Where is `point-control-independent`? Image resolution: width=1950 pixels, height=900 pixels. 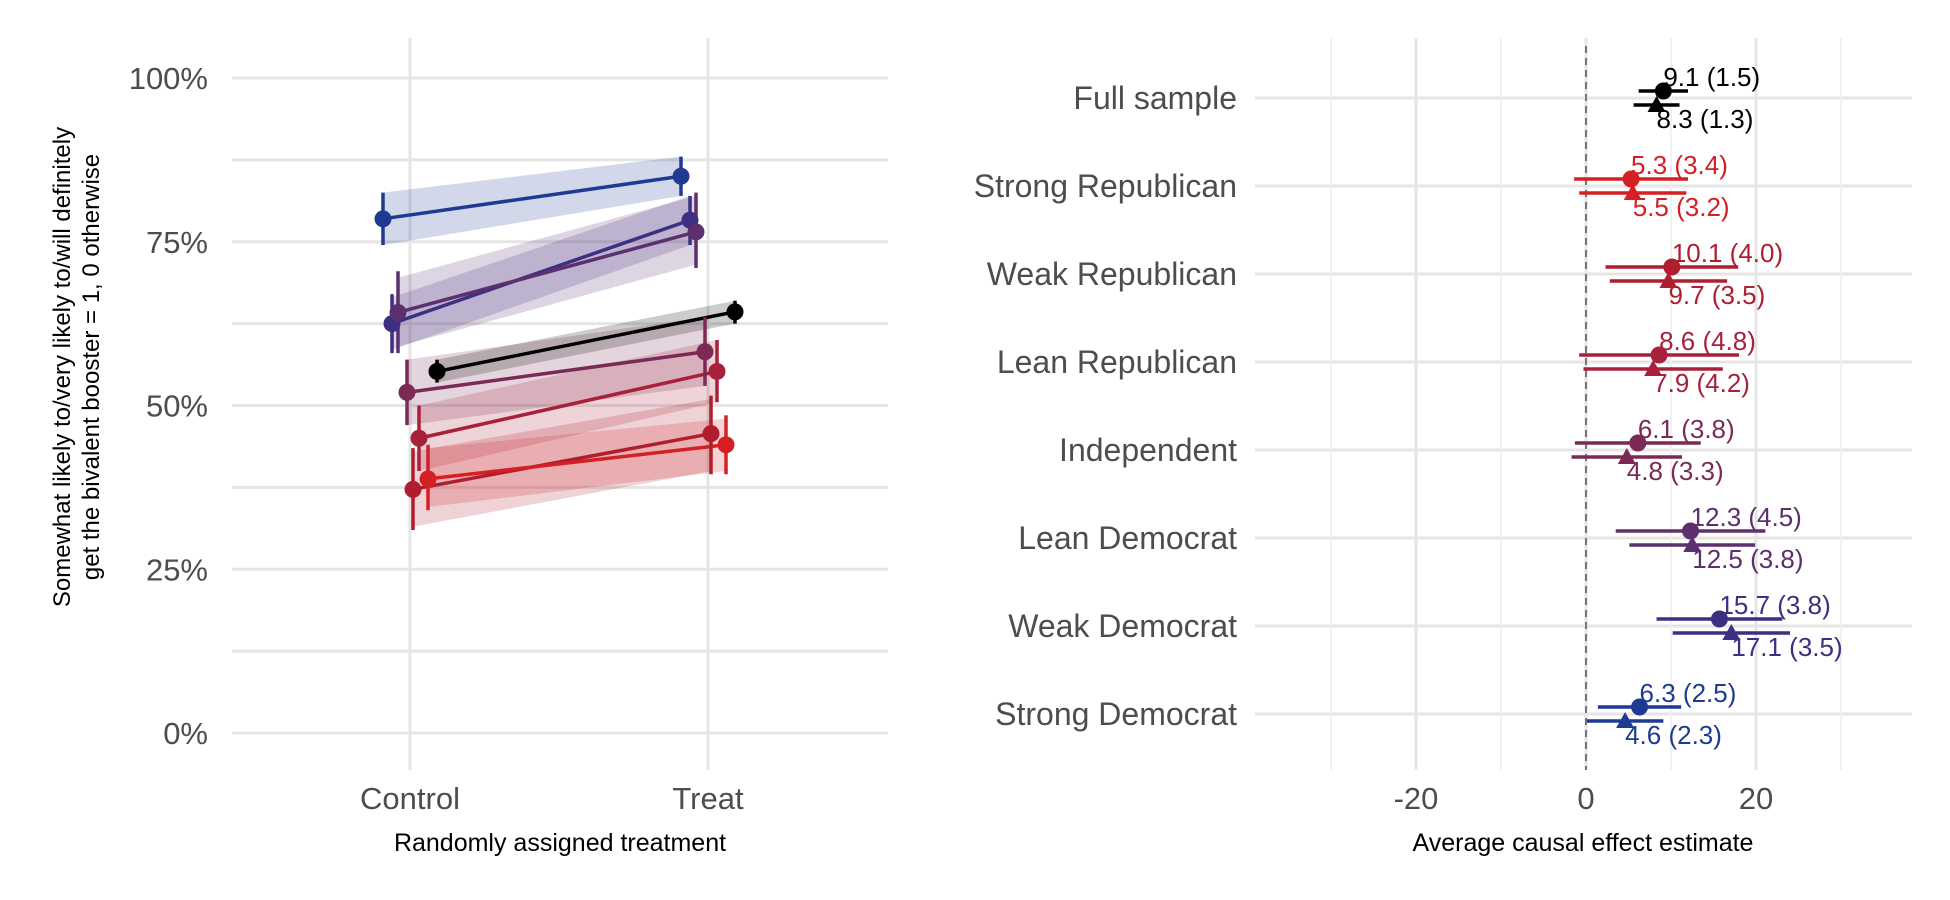
point-control-independent is located at coordinates (407, 392).